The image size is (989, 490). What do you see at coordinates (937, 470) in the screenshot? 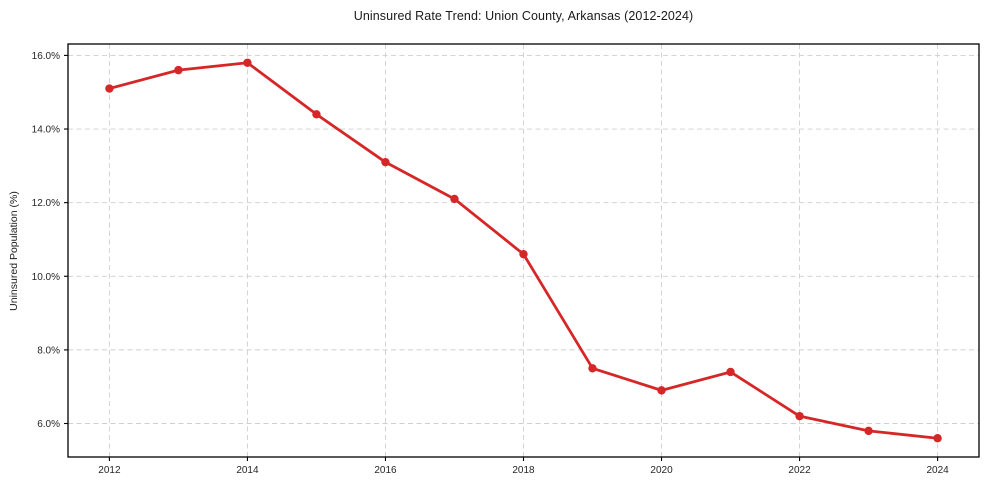
I see `x-tick-label: 2024` at bounding box center [937, 470].